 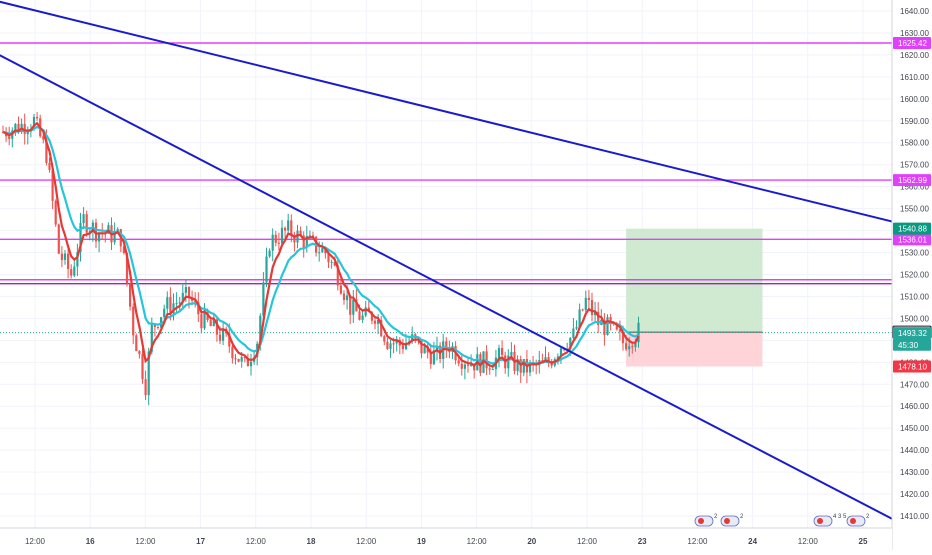 I want to click on level-price-tag, so click(x=912, y=239).